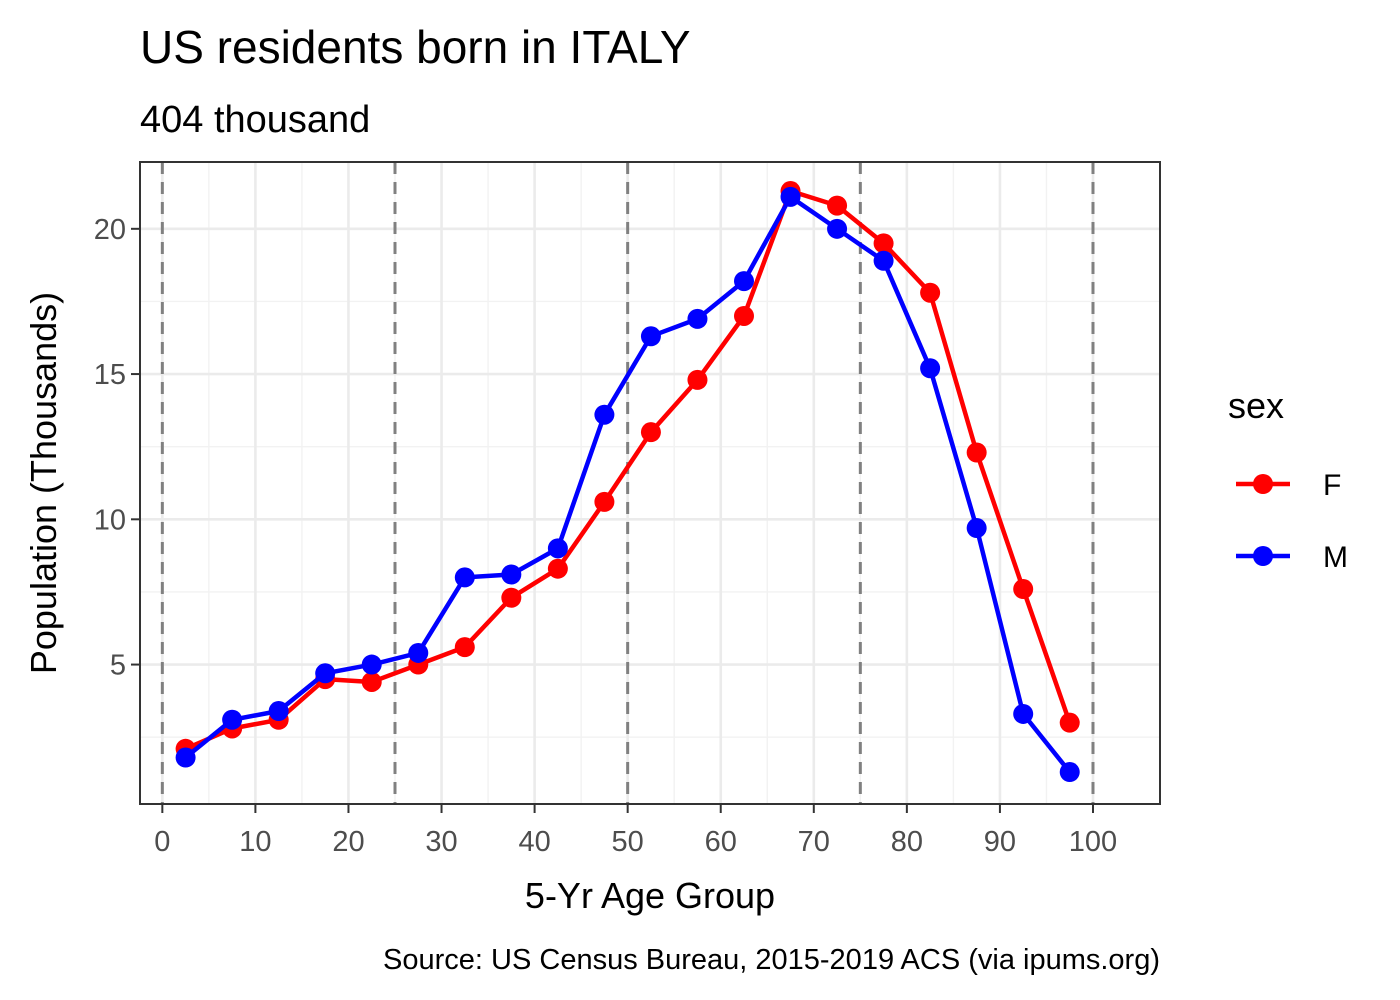 Image resolution: width=1400 pixels, height=1000 pixels. Describe the element at coordinates (110, 520) in the screenshot. I see `y-tick-label: 10` at that location.